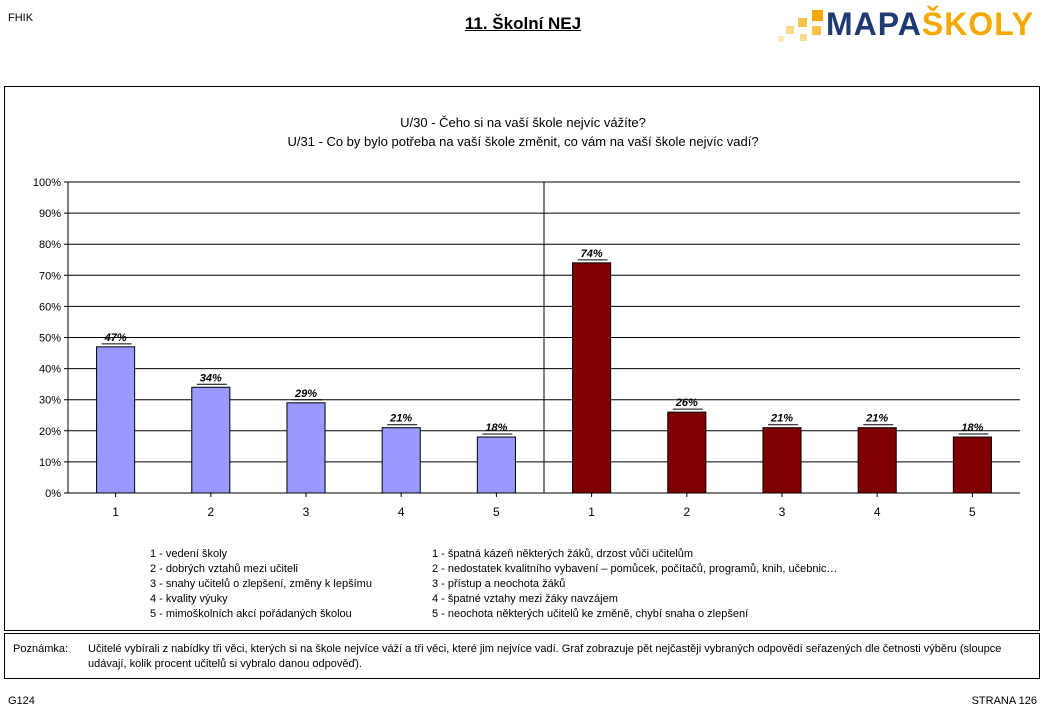  I want to click on y-tick-label: 40%, so click(50, 370).